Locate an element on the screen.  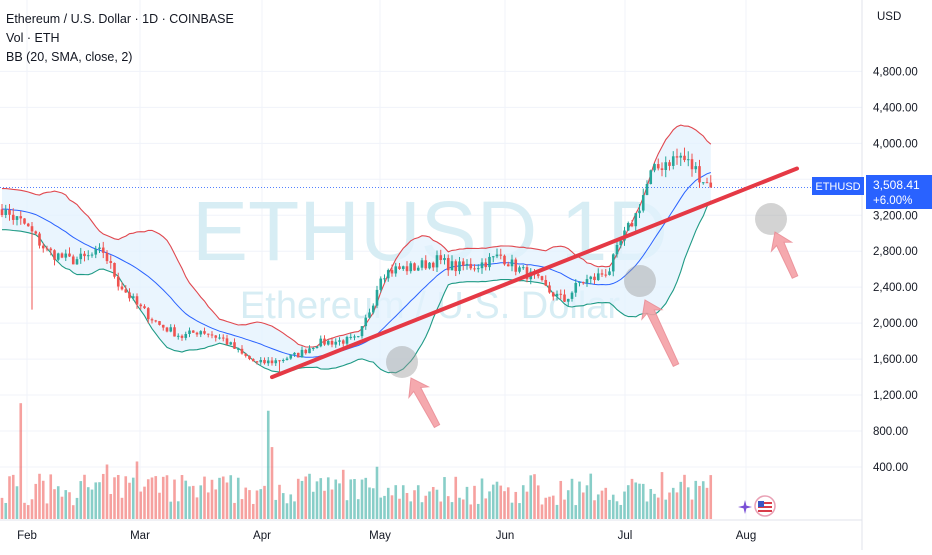
flag-badge-icon is located at coordinates (765, 508).